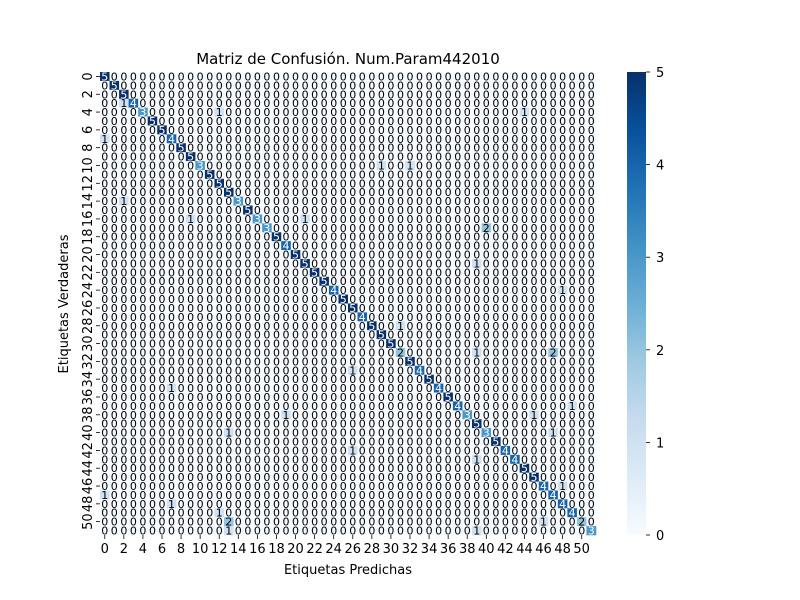 The image size is (800, 600). I want to click on cell-value: 5, so click(495, 442).